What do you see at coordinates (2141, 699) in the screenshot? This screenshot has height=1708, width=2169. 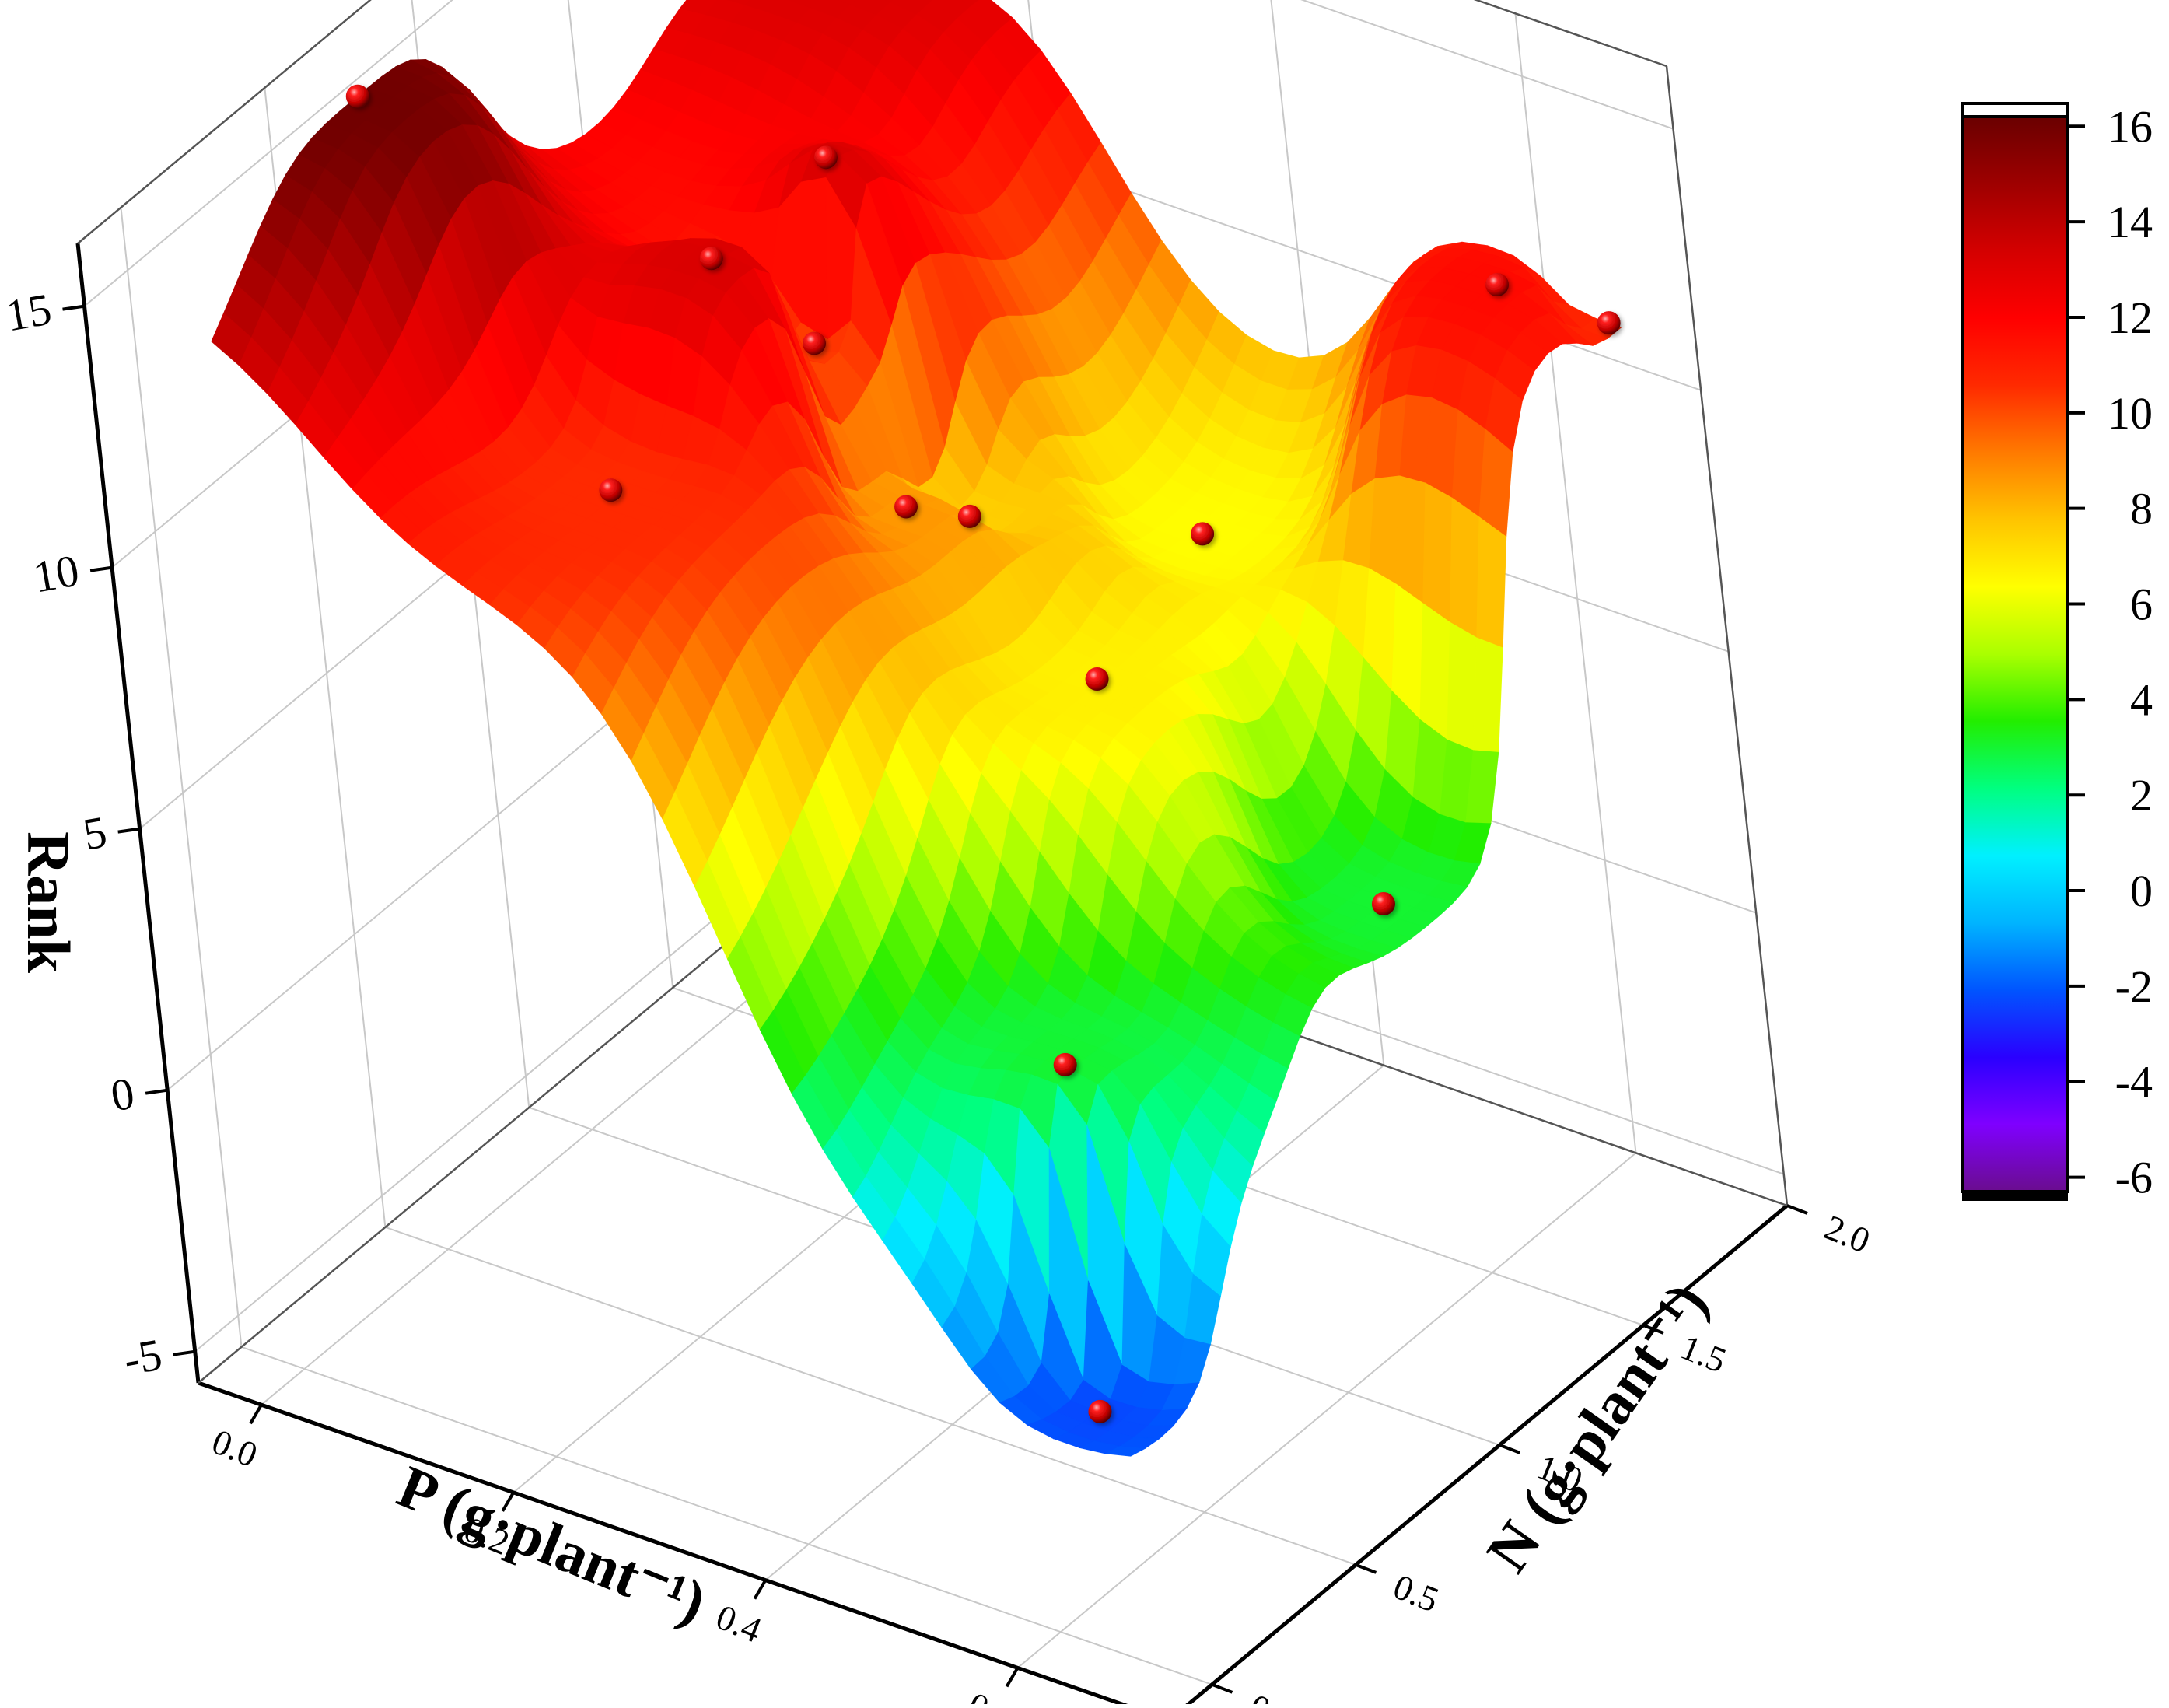 I see `colorbar-tick-label: 4` at bounding box center [2141, 699].